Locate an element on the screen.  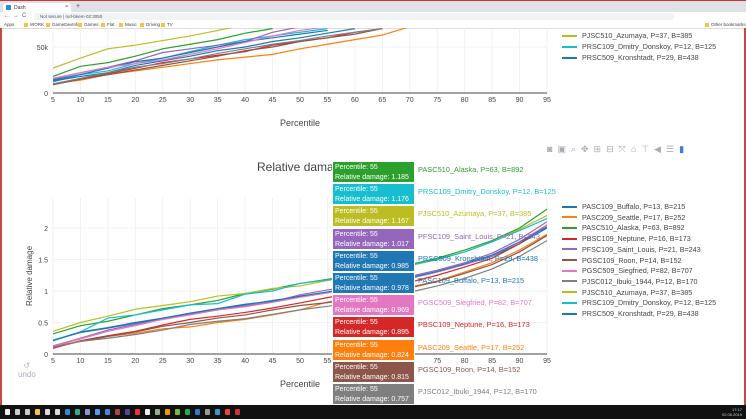
back-button: ← is located at coordinates (7, 16).